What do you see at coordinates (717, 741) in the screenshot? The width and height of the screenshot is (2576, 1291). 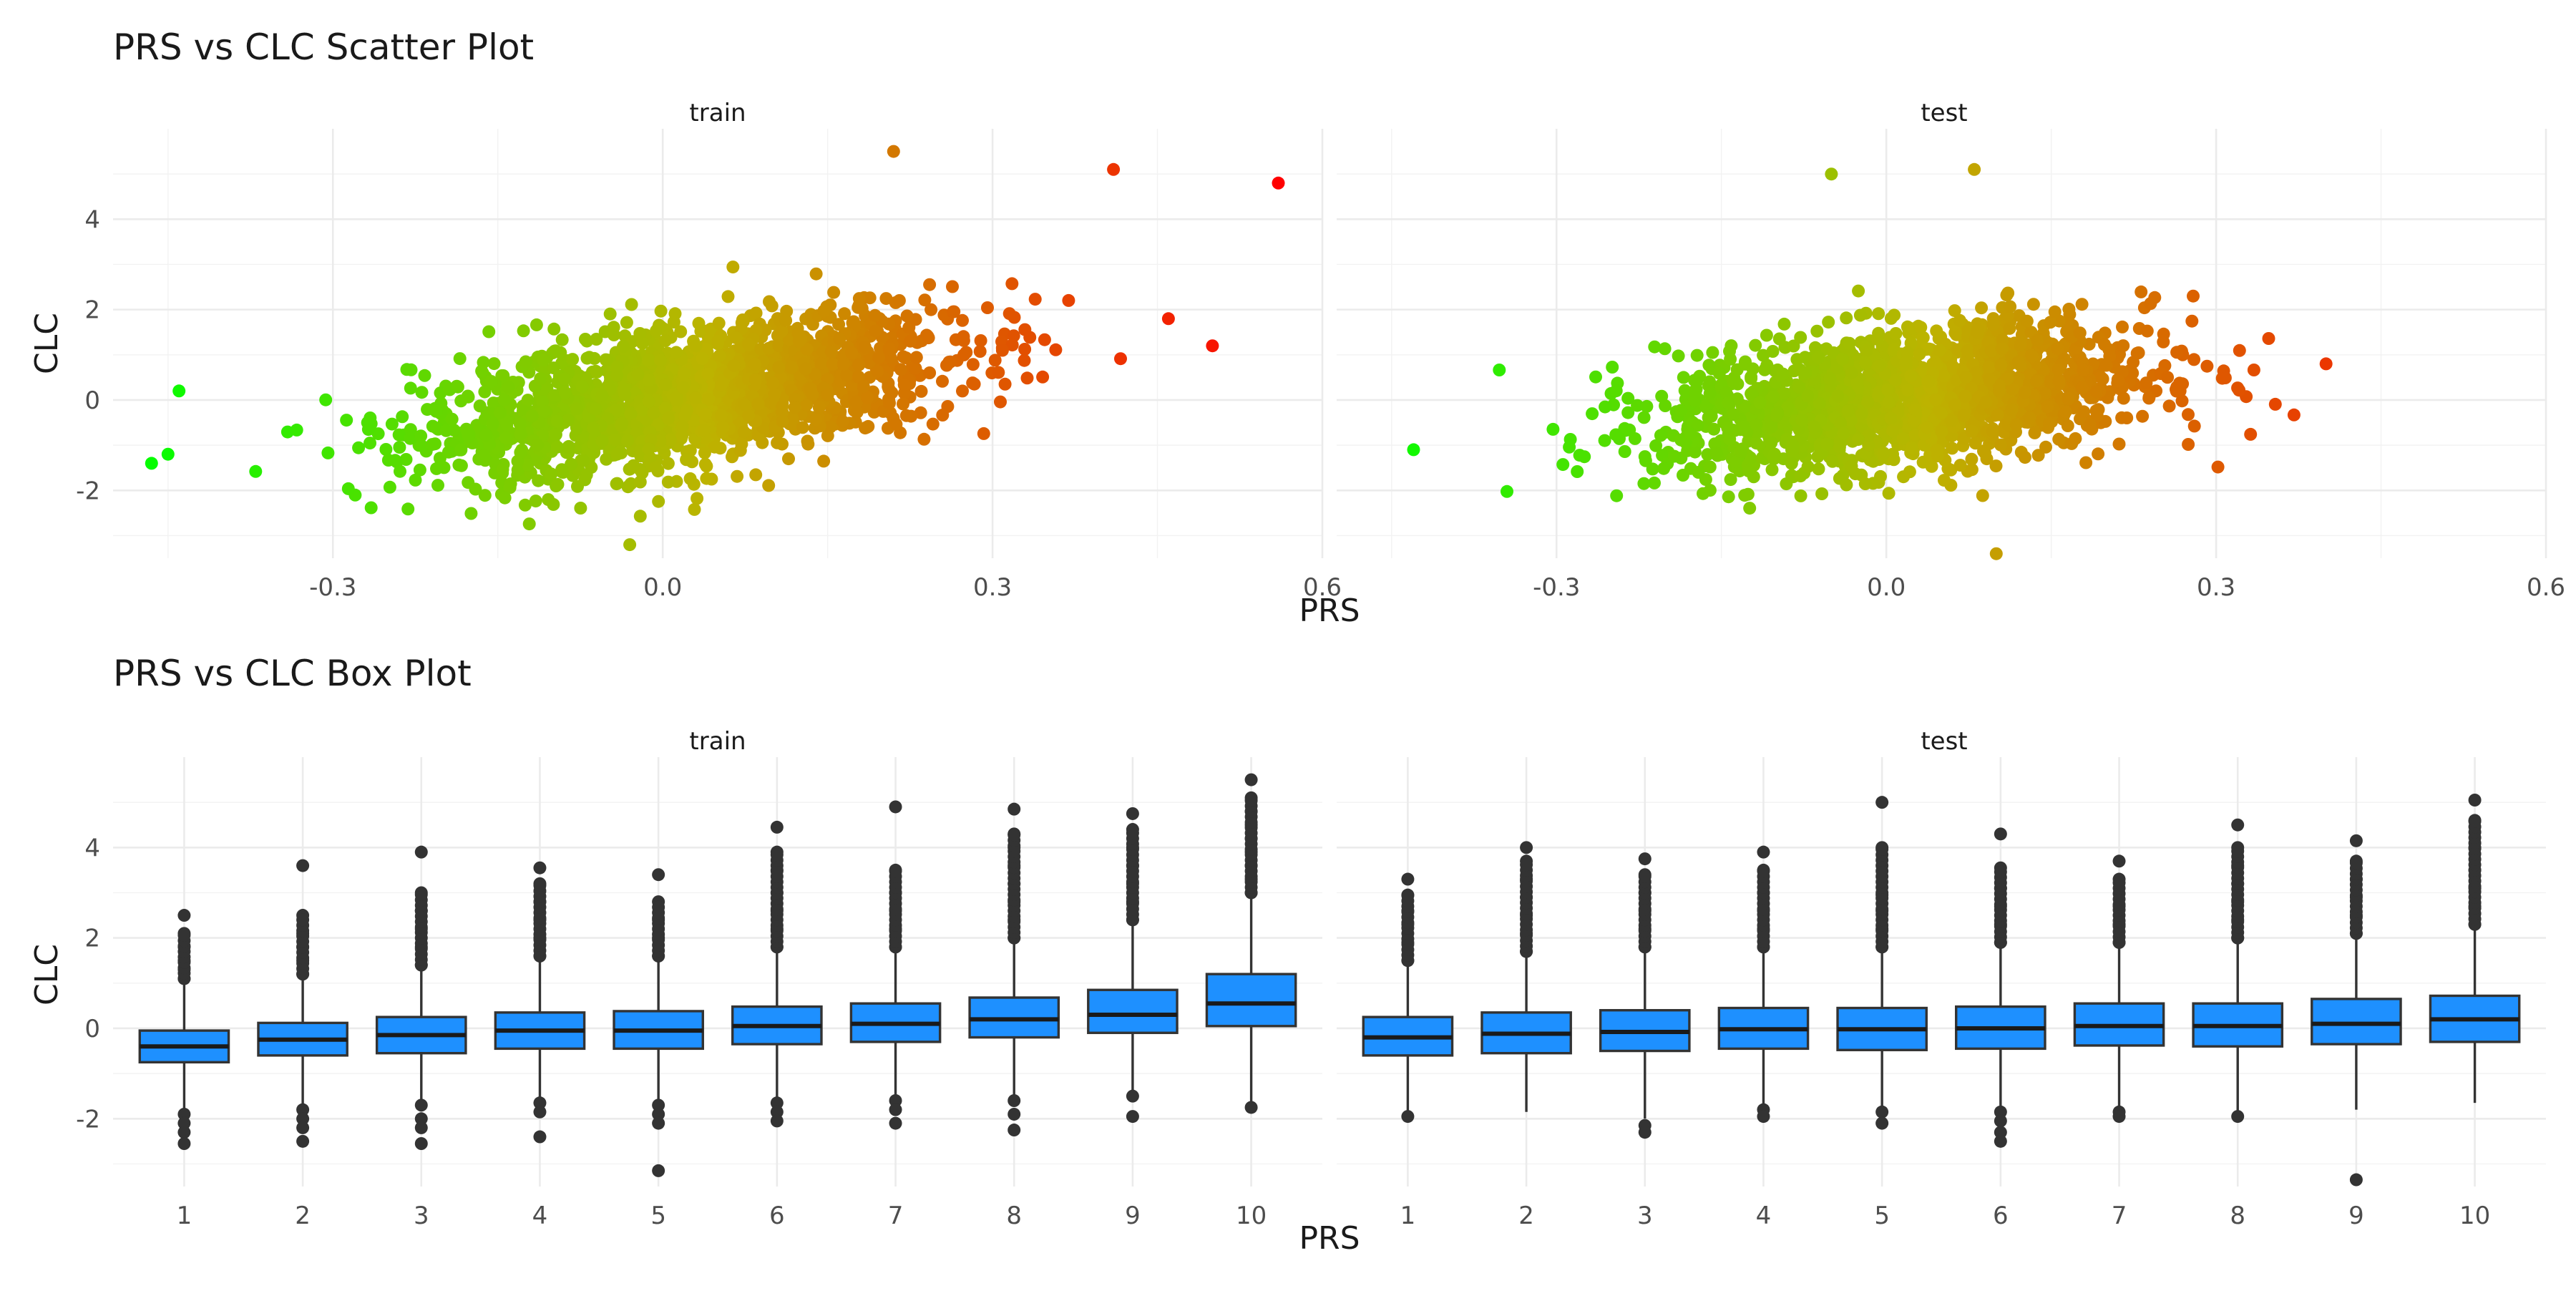 I see `box-facet-label-train: train` at bounding box center [717, 741].